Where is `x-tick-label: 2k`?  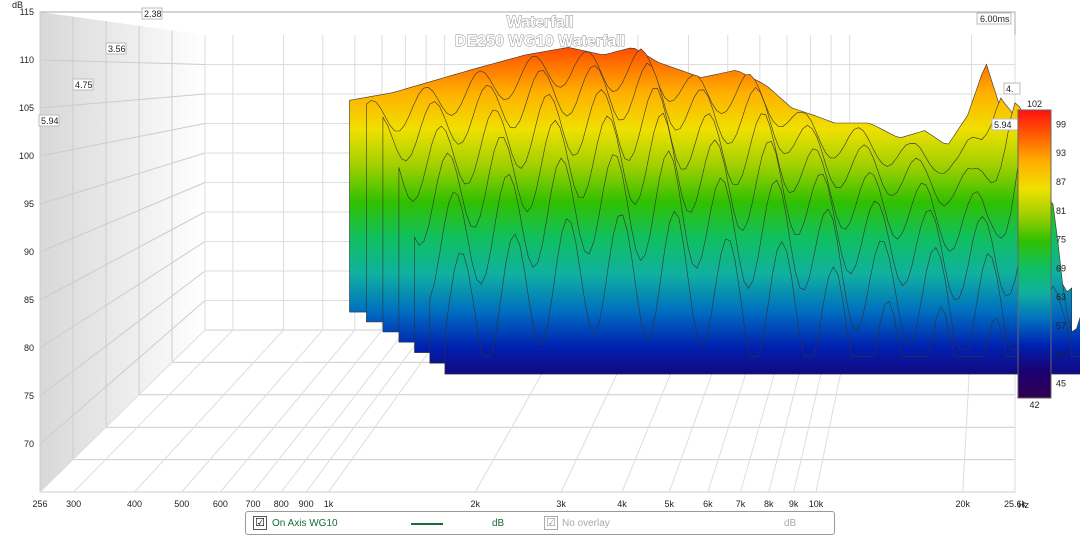 x-tick-label: 2k is located at coordinates (475, 504).